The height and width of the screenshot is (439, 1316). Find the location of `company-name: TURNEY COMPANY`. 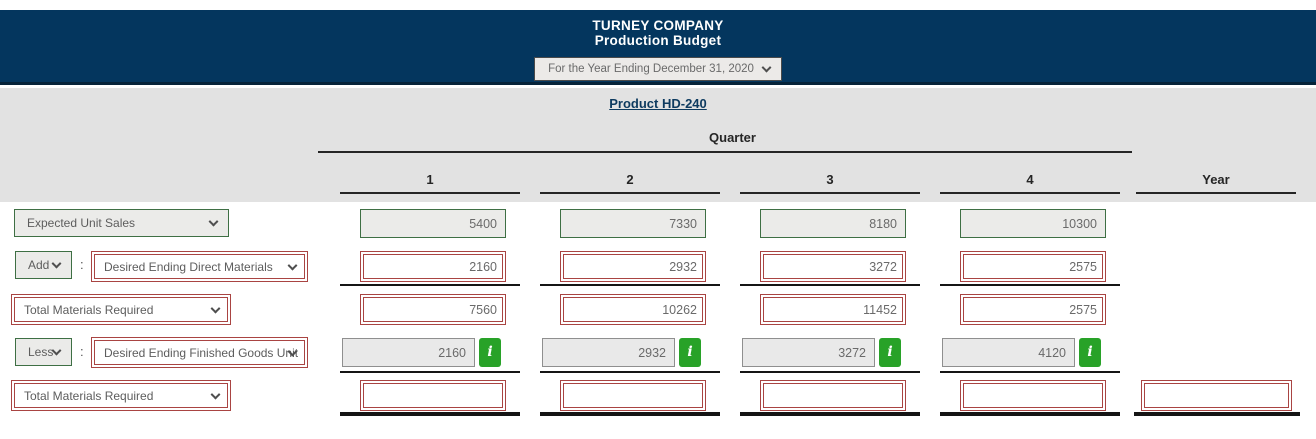

company-name: TURNEY COMPANY is located at coordinates (658, 25).